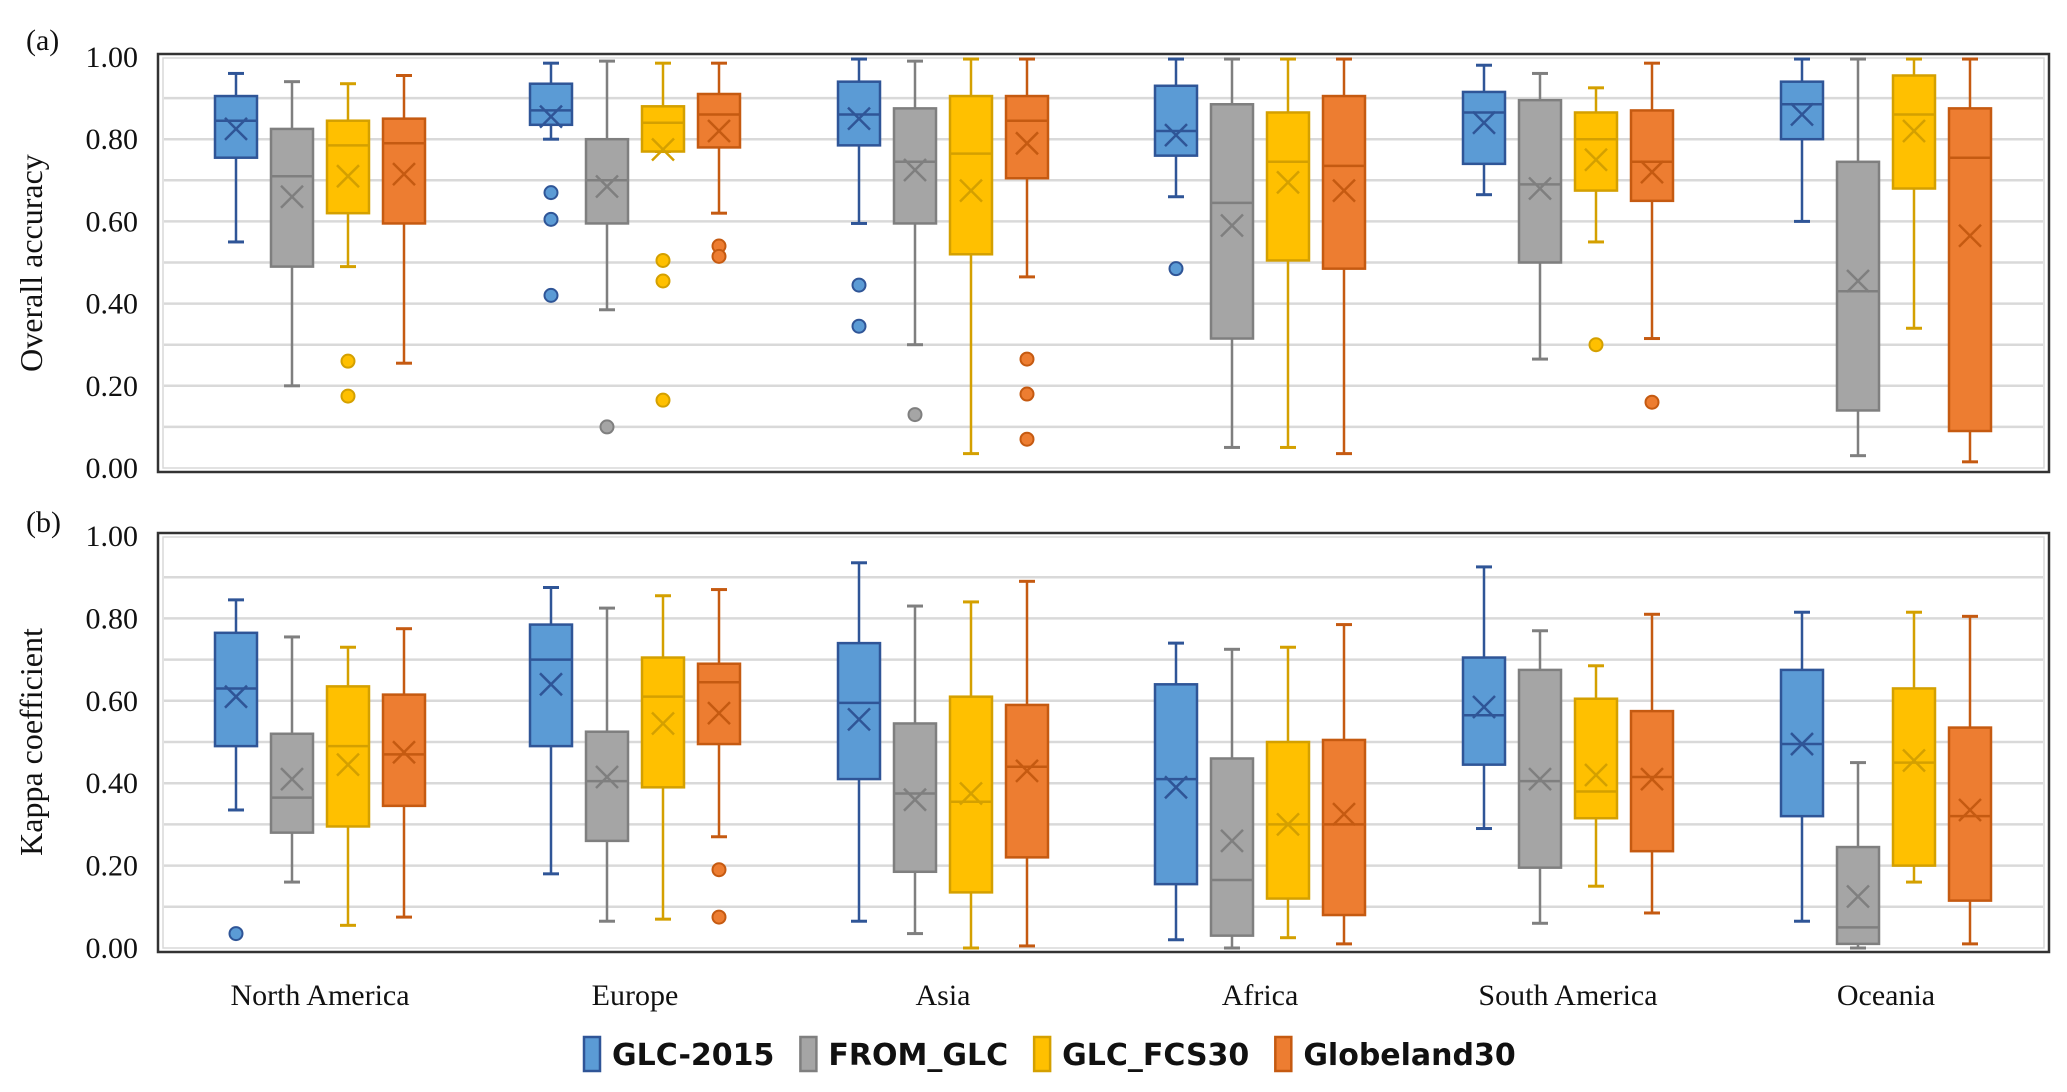  Describe the element at coordinates (42, 40) in the screenshot. I see `panel-label: (a)` at that location.